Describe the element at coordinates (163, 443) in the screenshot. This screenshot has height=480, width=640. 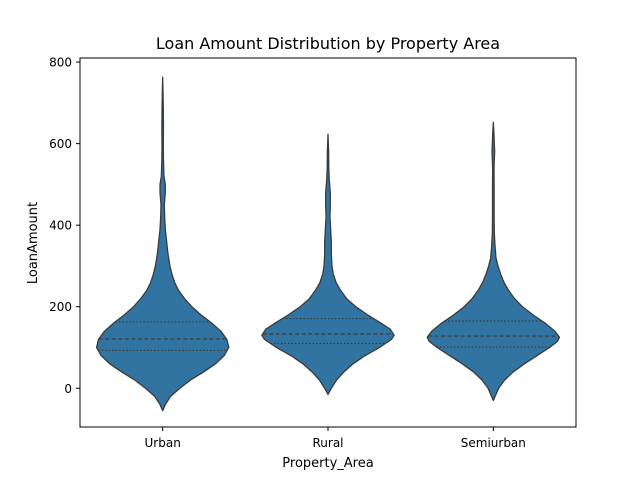
I see `x-tick-label: Urban` at that location.